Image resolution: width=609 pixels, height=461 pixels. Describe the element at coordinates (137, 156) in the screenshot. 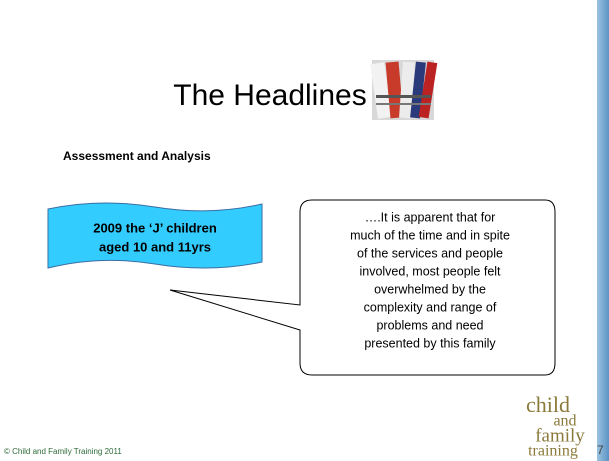

I see `subheading: Assessment and Analysis` at that location.